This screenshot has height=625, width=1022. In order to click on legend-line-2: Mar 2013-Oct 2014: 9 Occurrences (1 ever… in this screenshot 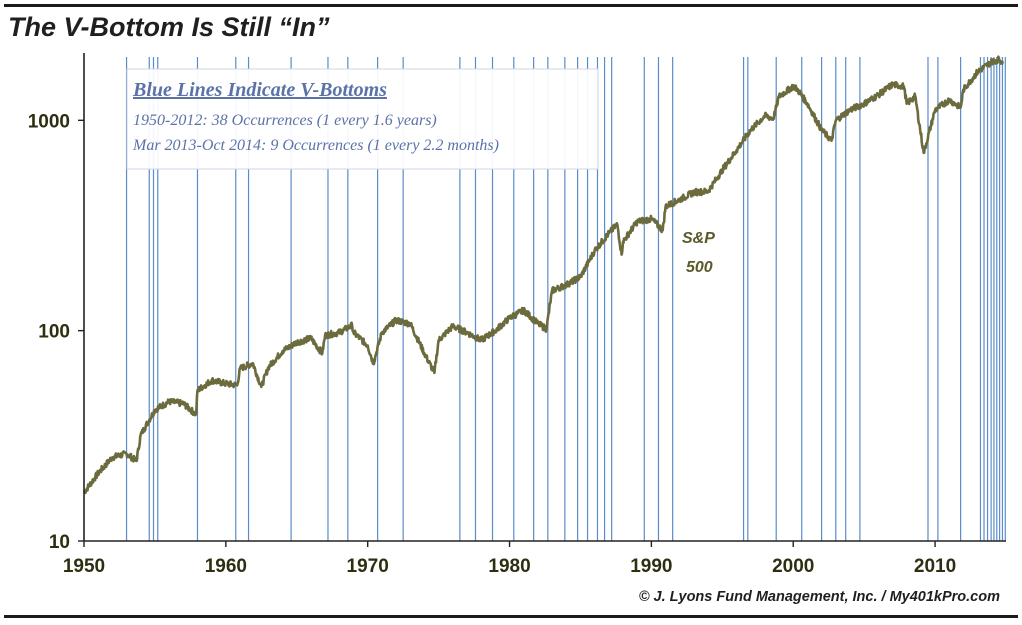, I will do `click(315, 145)`.